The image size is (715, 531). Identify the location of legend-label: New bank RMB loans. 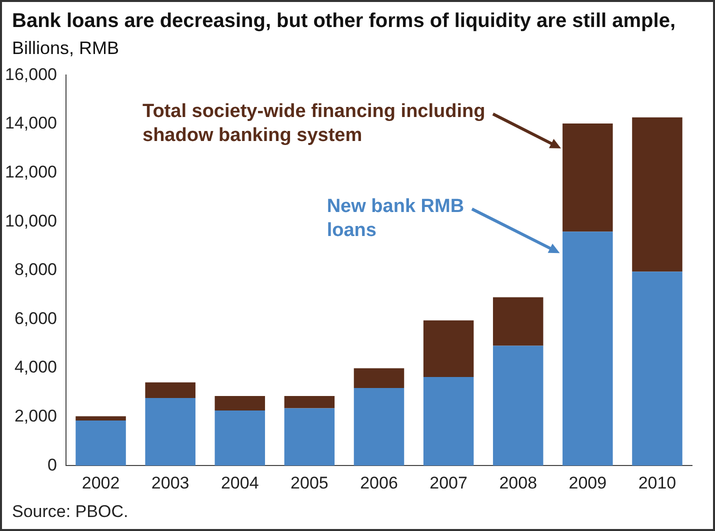
(395, 218).